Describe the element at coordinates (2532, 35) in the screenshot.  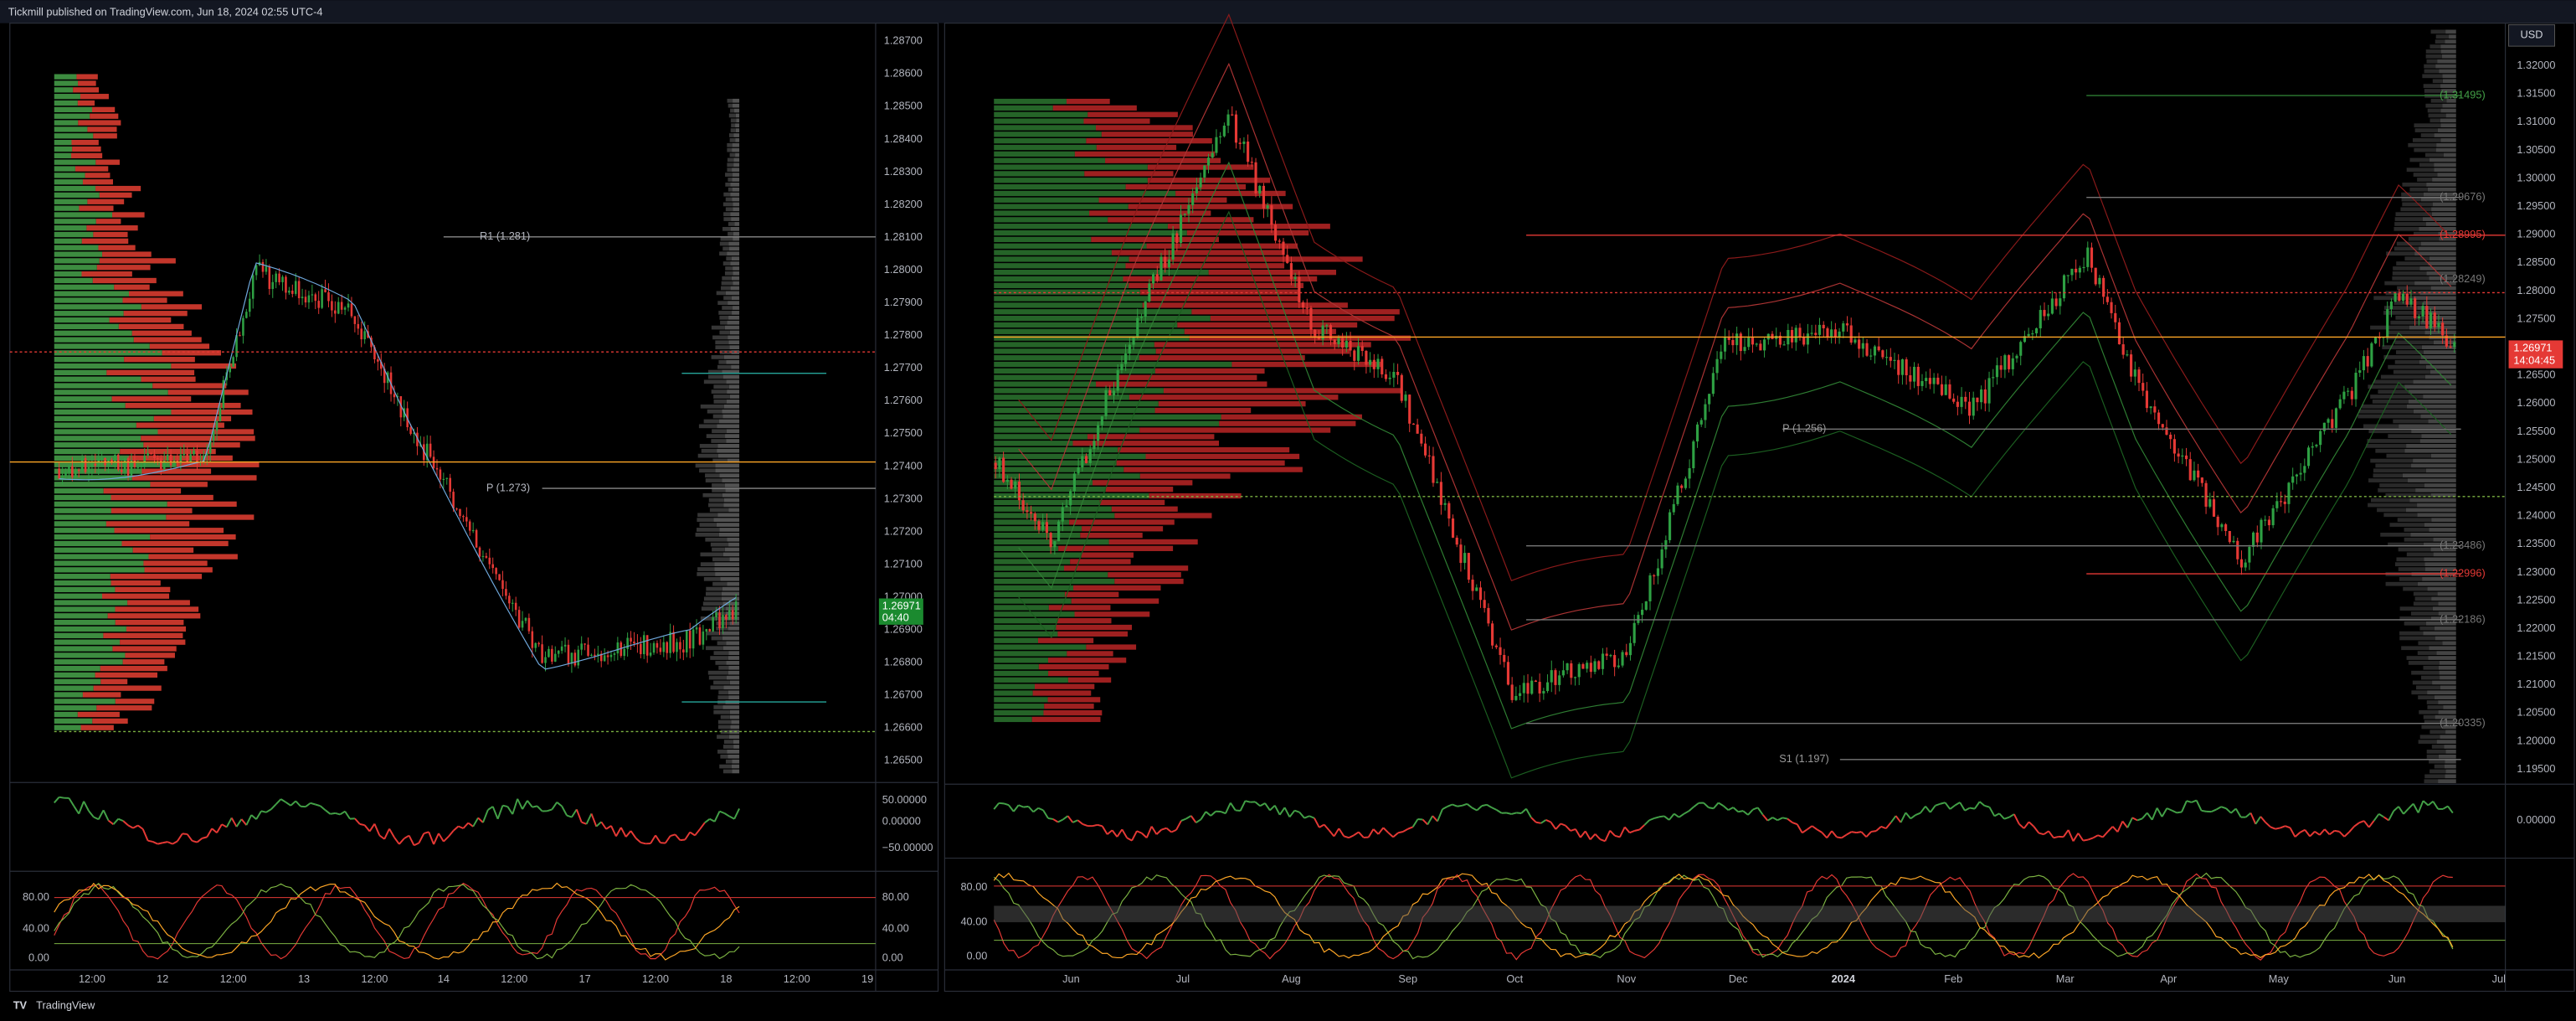
I see `currency-button` at that location.